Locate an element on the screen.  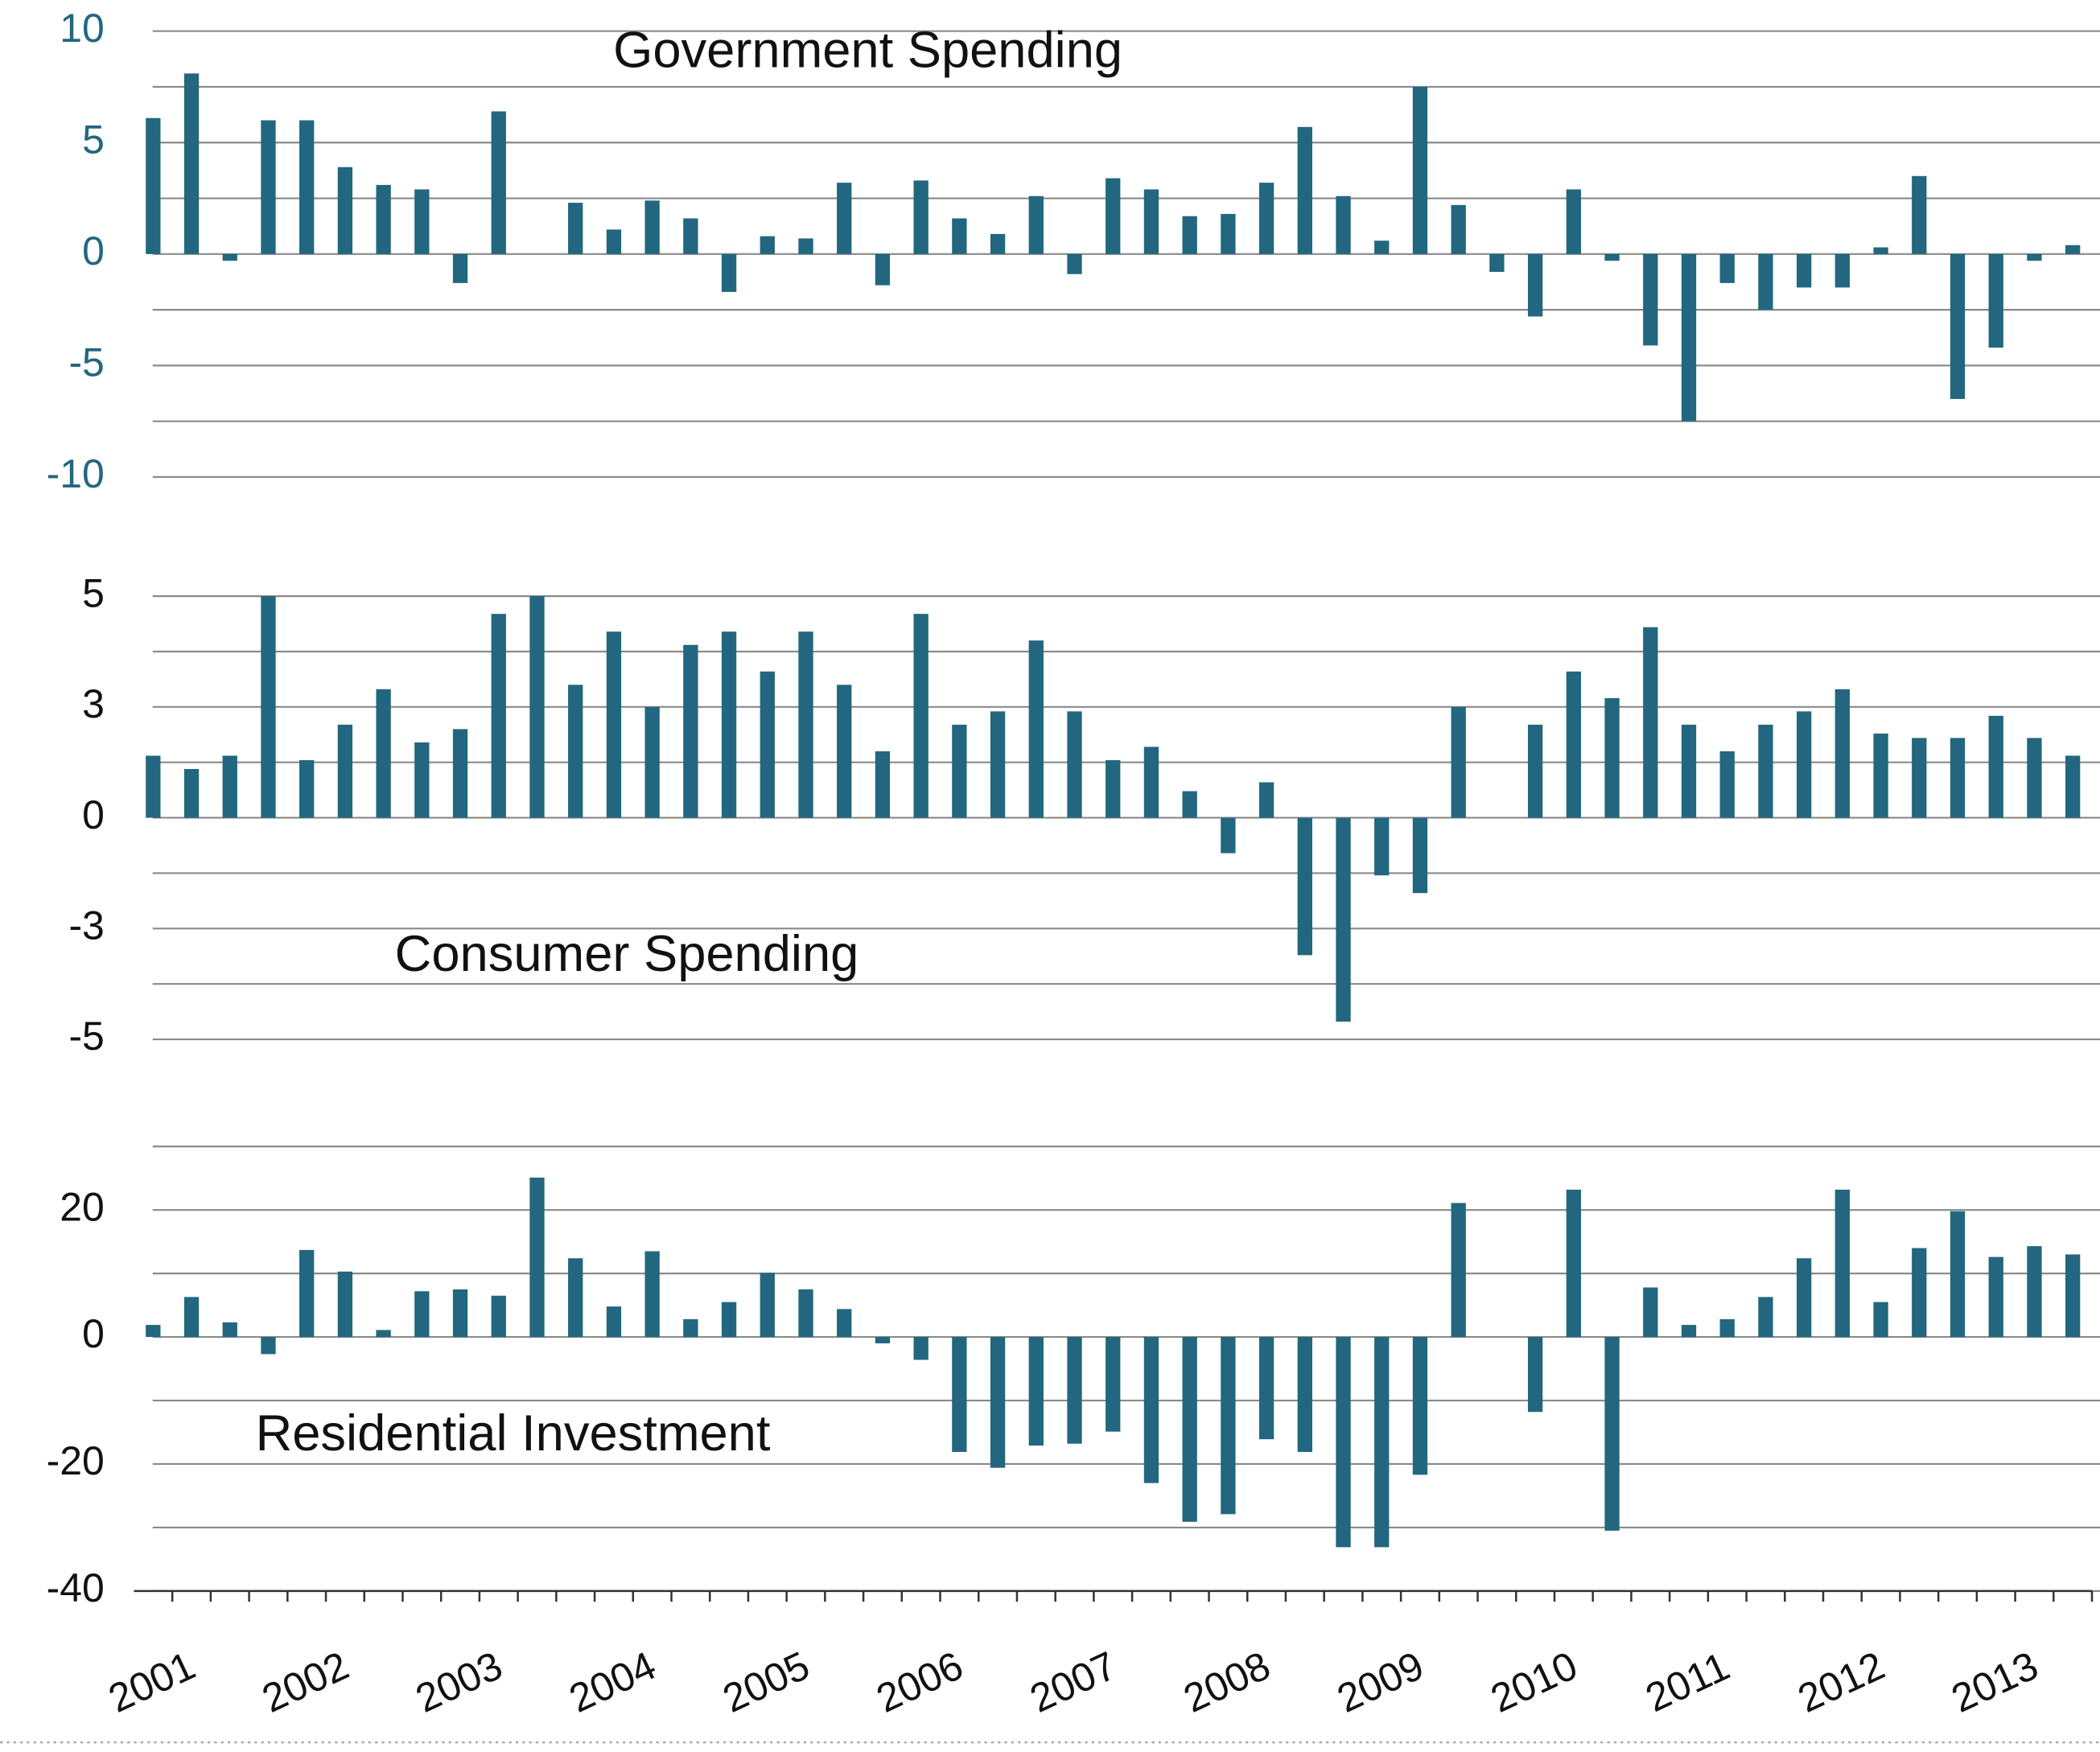
x-tick-label: 2003 is located at coordinates (459, 1682).